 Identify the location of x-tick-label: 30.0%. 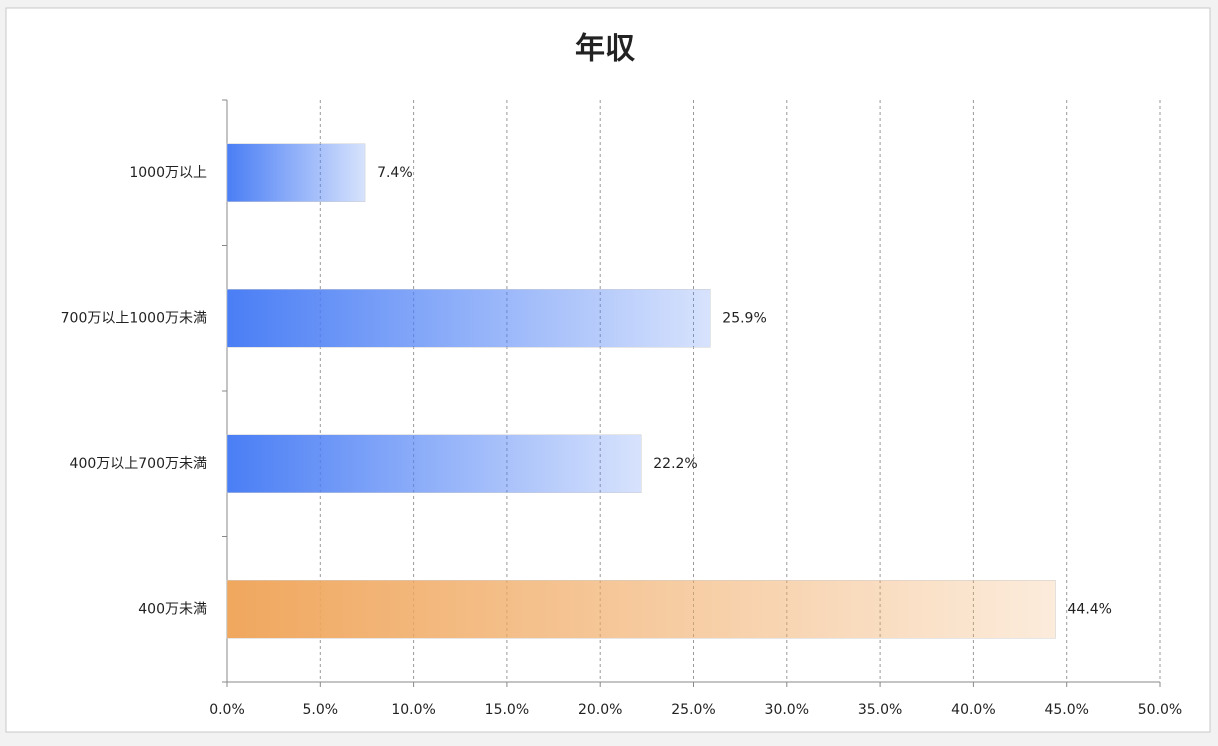
(787, 710).